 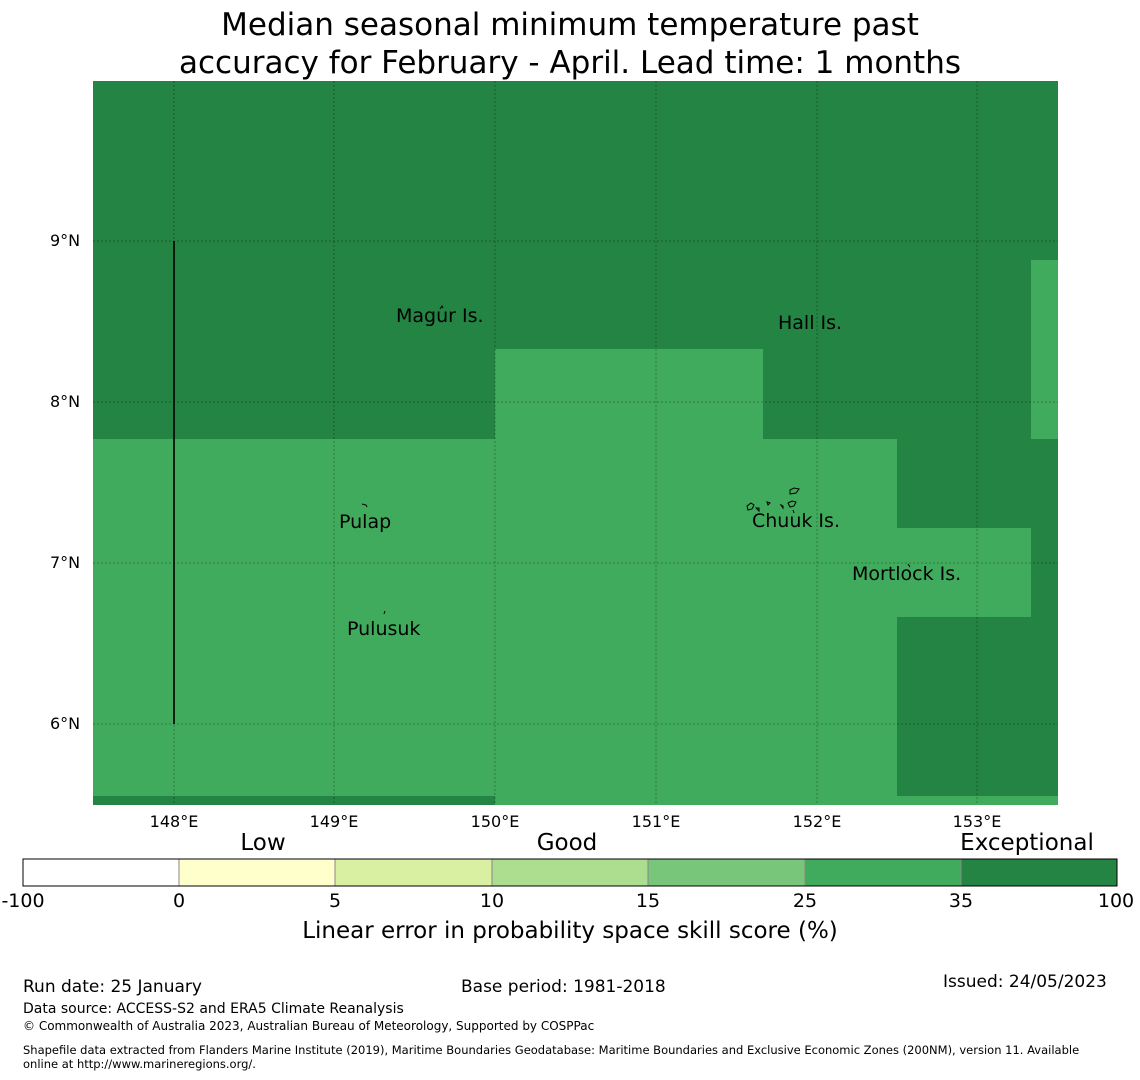 What do you see at coordinates (964, 572) in the screenshot?
I see `region-good-mortlock` at bounding box center [964, 572].